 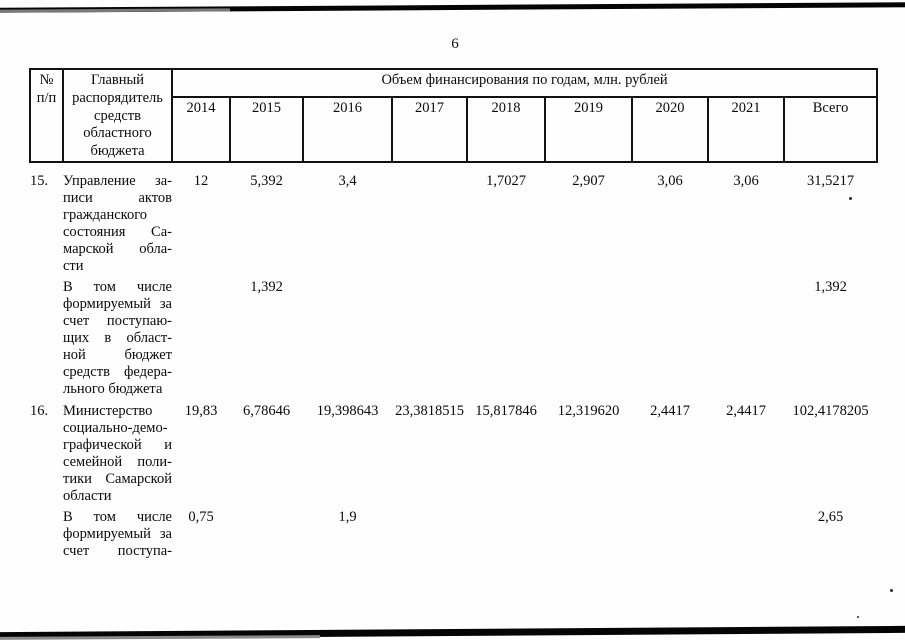 I want to click on value-cell-2014: 12, so click(x=201, y=180).